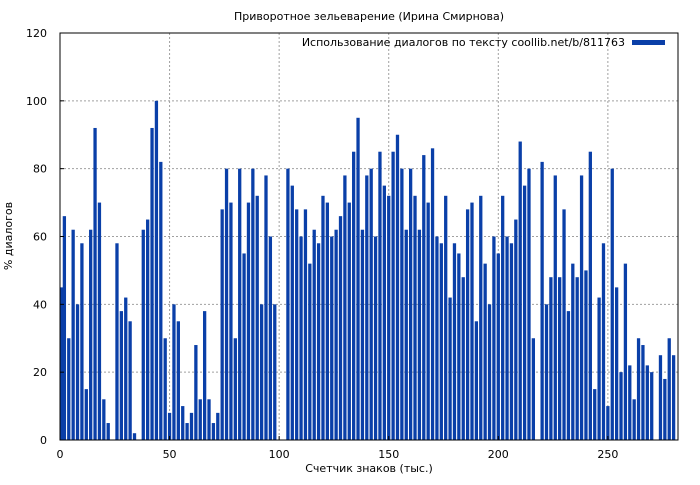  Describe the element at coordinates (498, 454) in the screenshot. I see `x-tick-label: 200` at that location.